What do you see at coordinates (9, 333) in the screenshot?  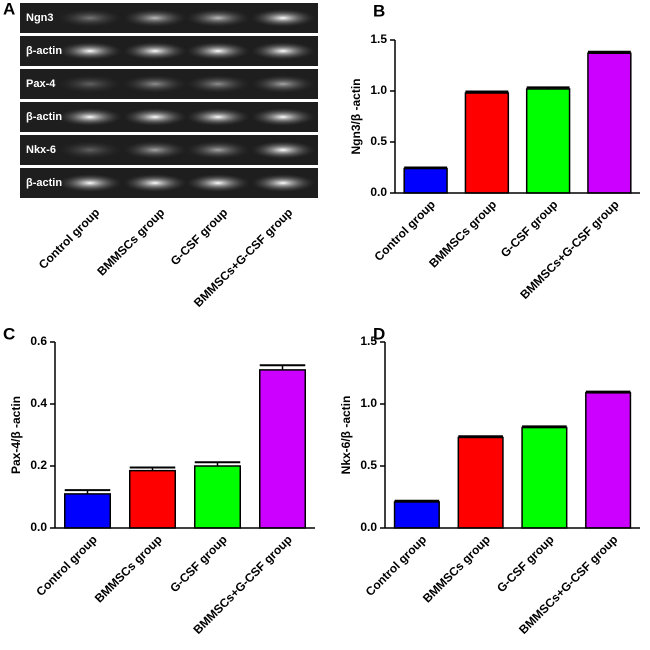 I see `panel-label: C` at bounding box center [9, 333].